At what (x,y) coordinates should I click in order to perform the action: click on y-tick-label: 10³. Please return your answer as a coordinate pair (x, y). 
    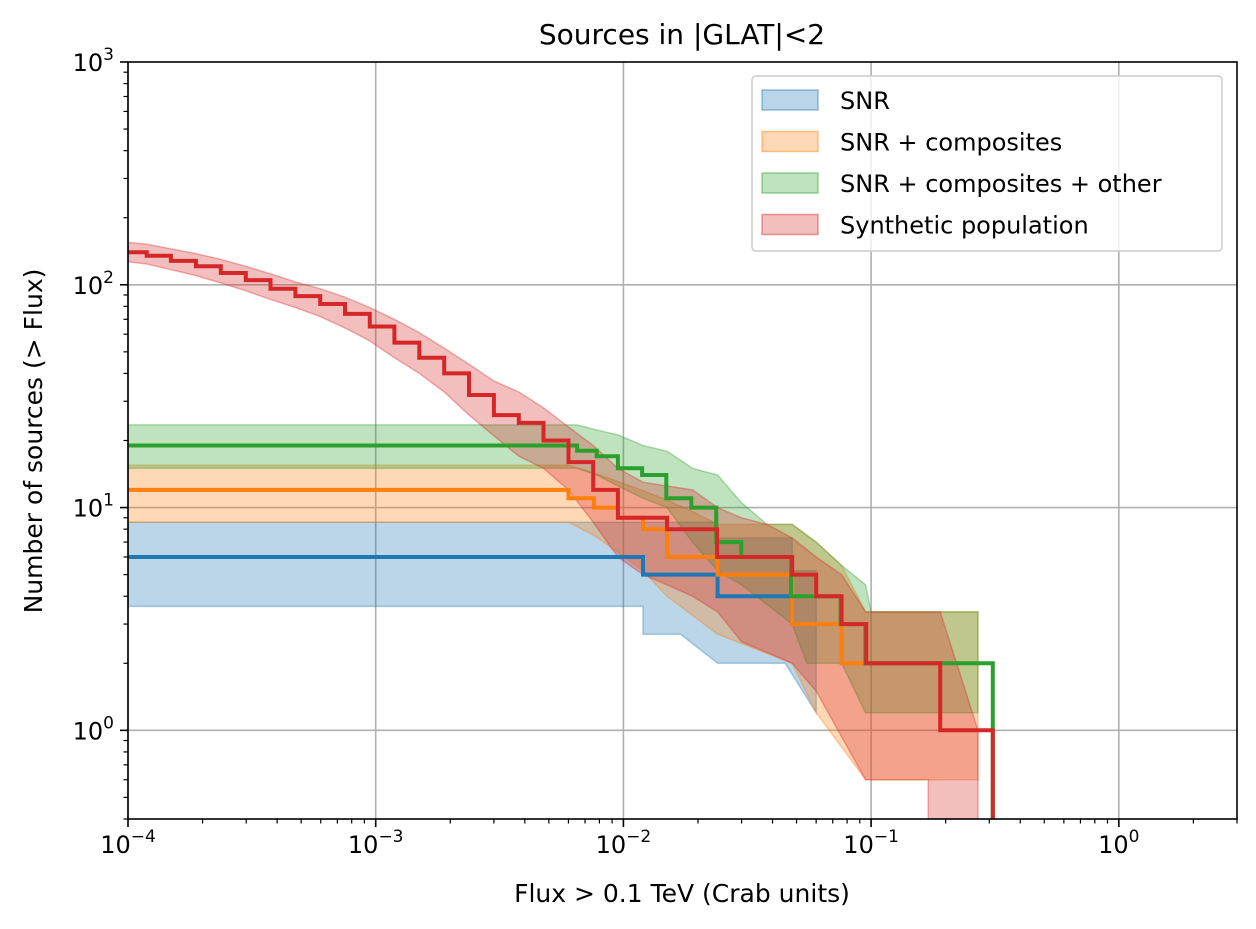
    Looking at the image, I should click on (93, 61).